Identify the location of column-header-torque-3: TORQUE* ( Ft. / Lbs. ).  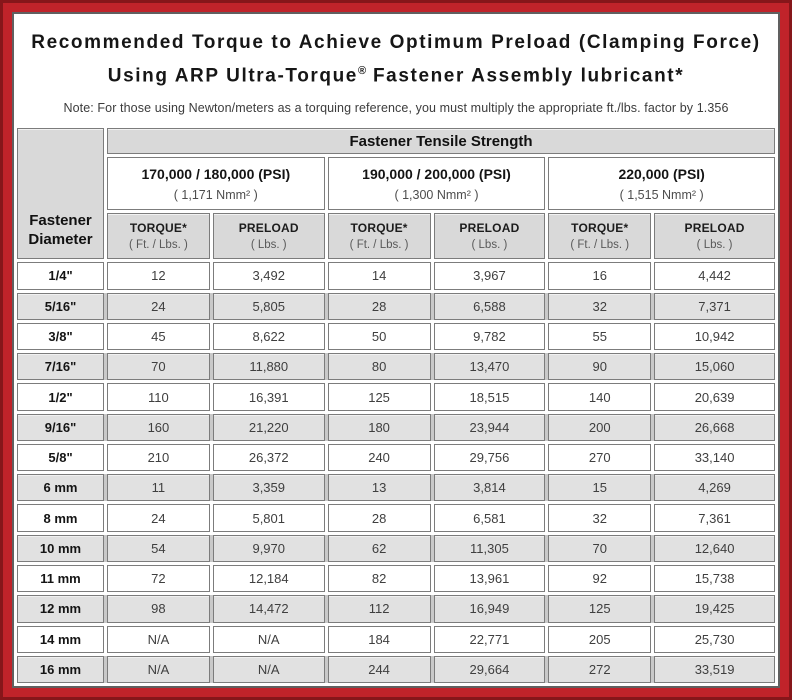
(600, 236).